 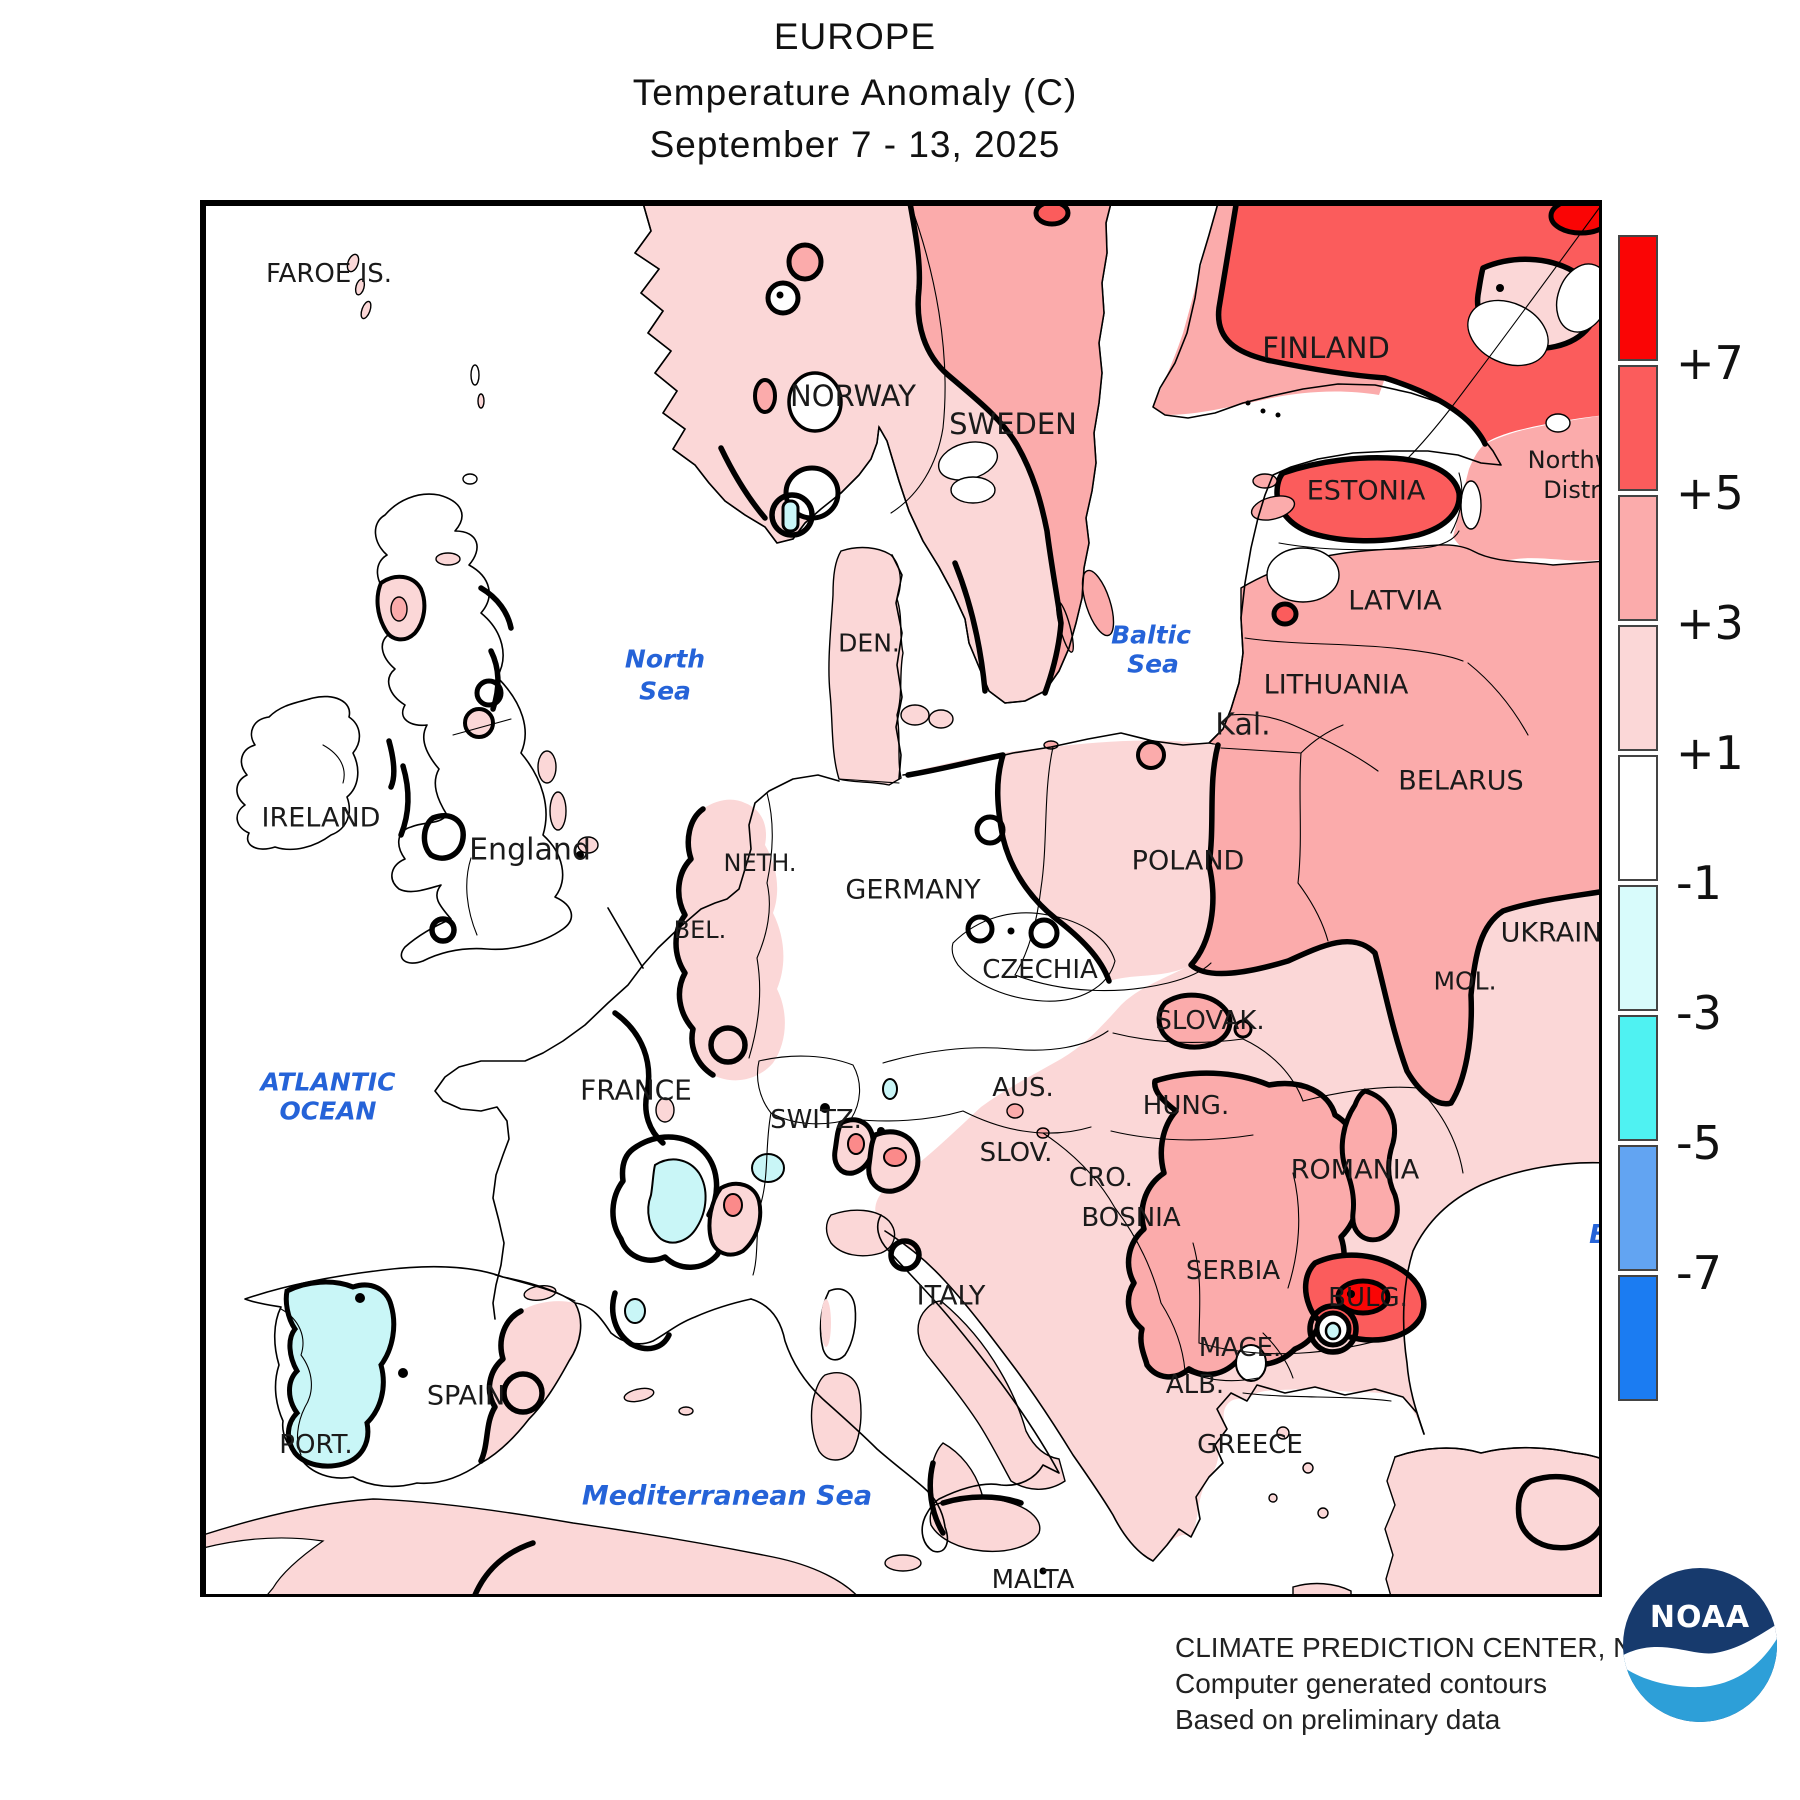 I want to click on coast-scandinavia, so click(x=873, y=453).